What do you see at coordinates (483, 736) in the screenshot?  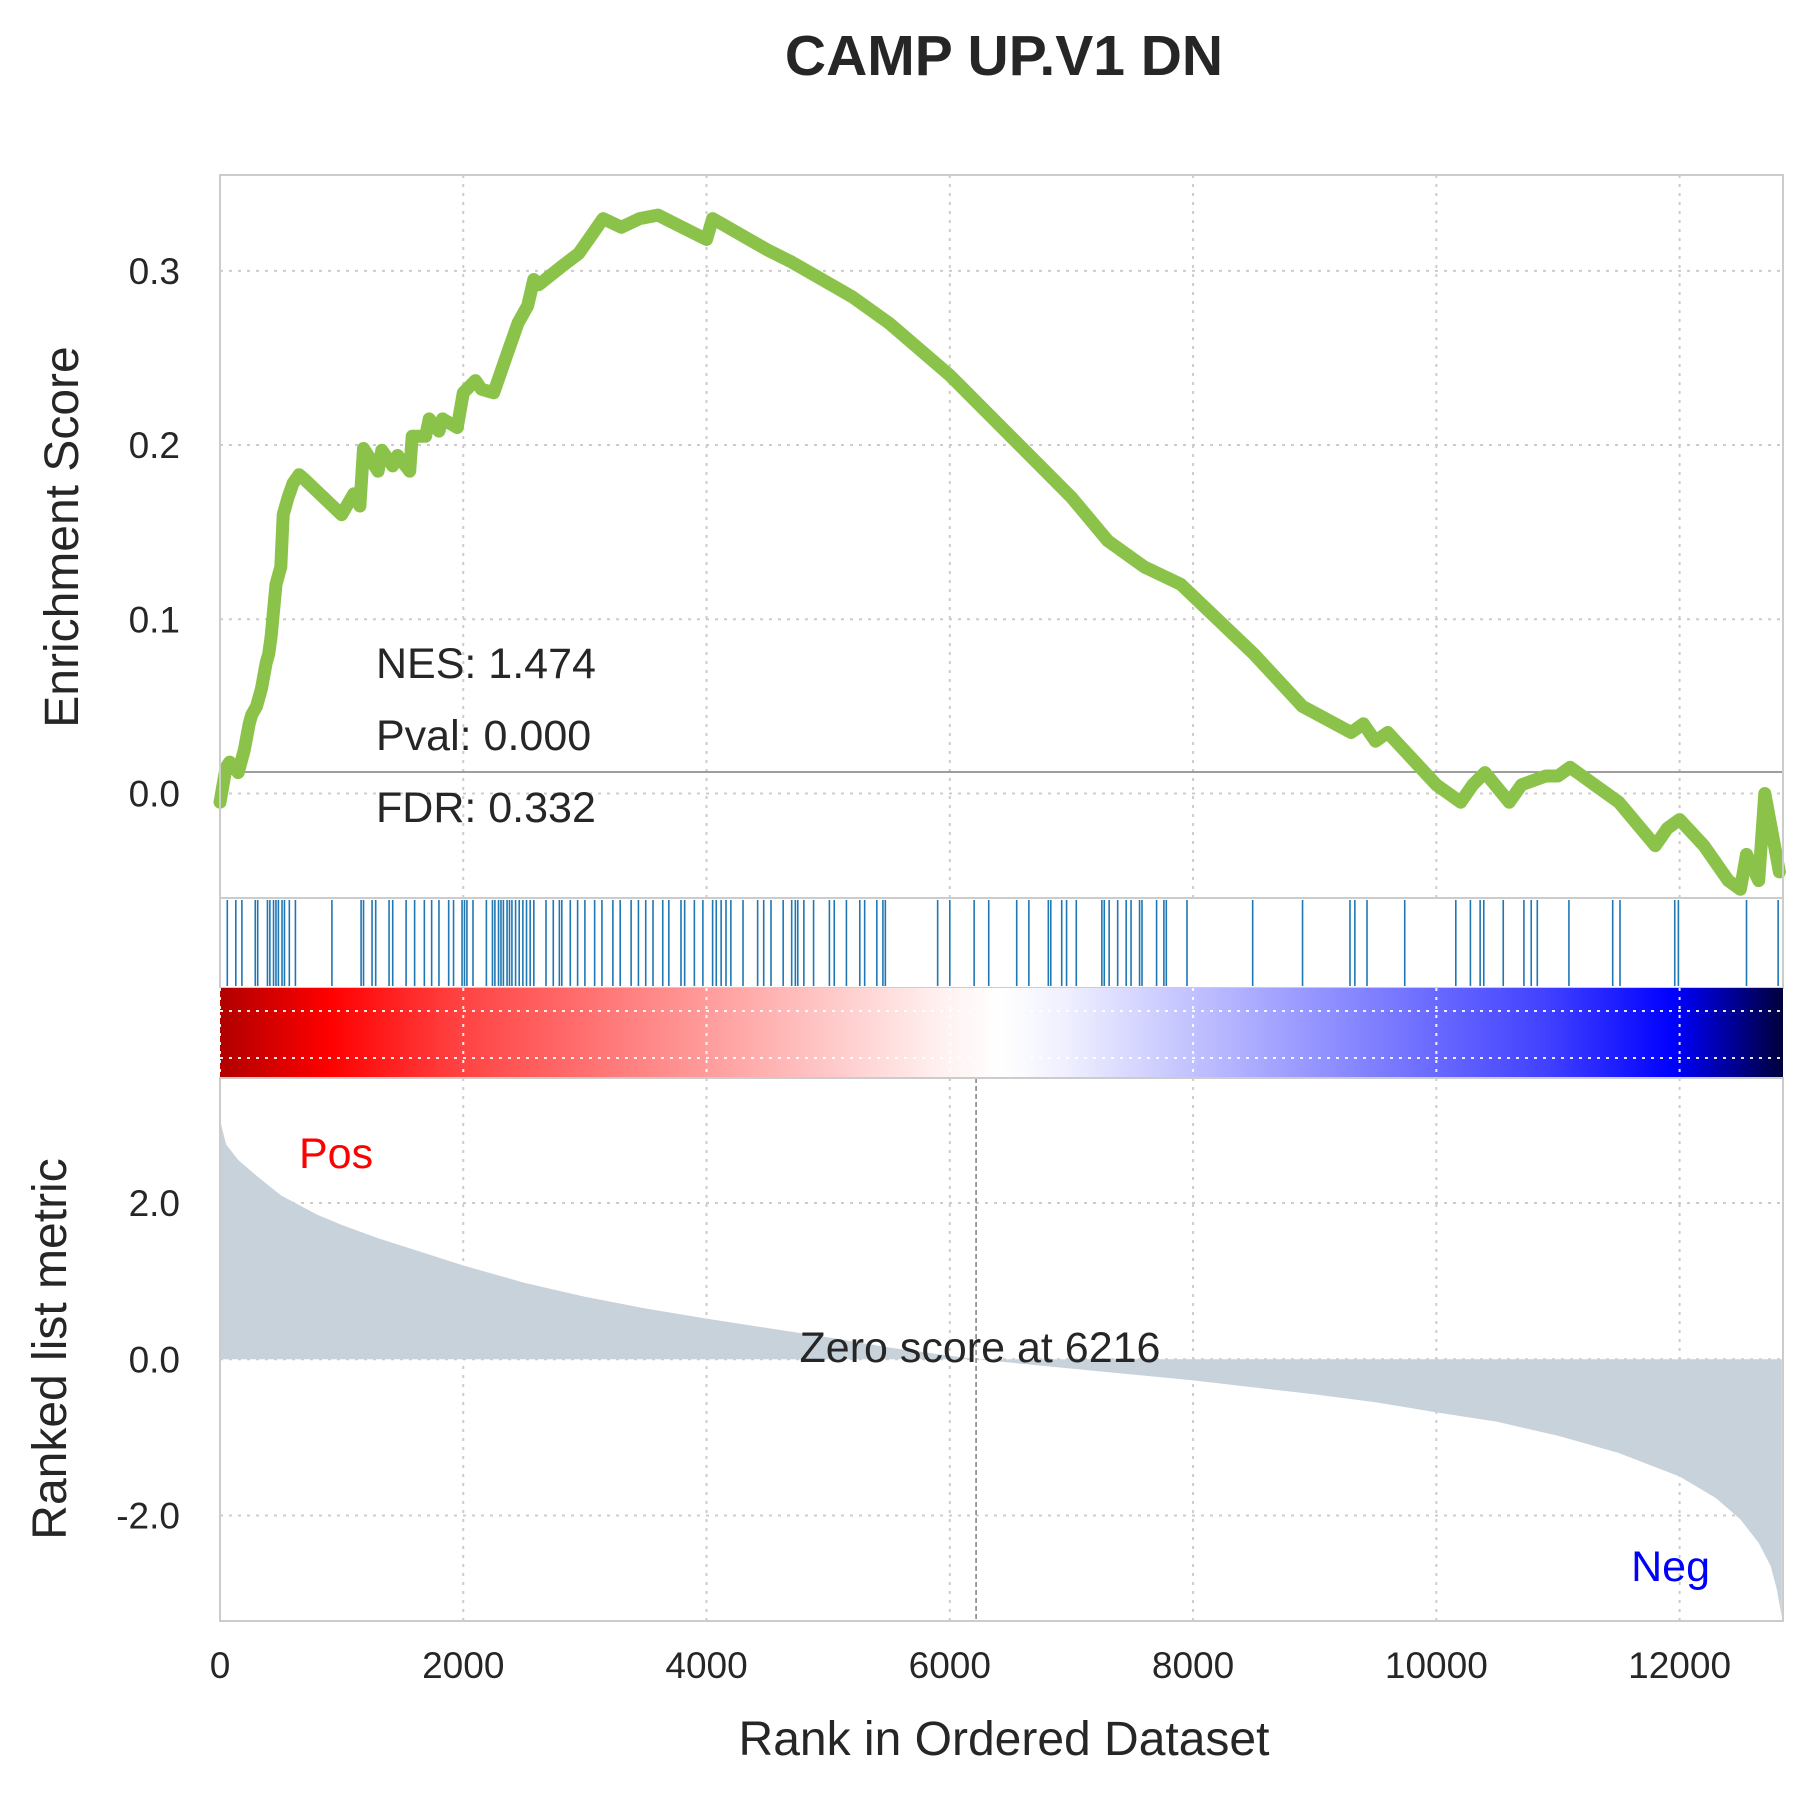 I see `pval-label: Pval: 0.000` at bounding box center [483, 736].